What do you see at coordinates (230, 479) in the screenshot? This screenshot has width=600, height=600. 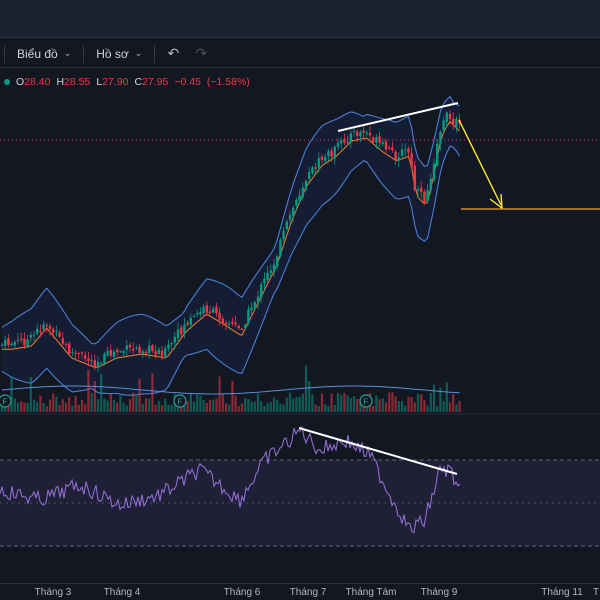 I see `rsi-line` at bounding box center [230, 479].